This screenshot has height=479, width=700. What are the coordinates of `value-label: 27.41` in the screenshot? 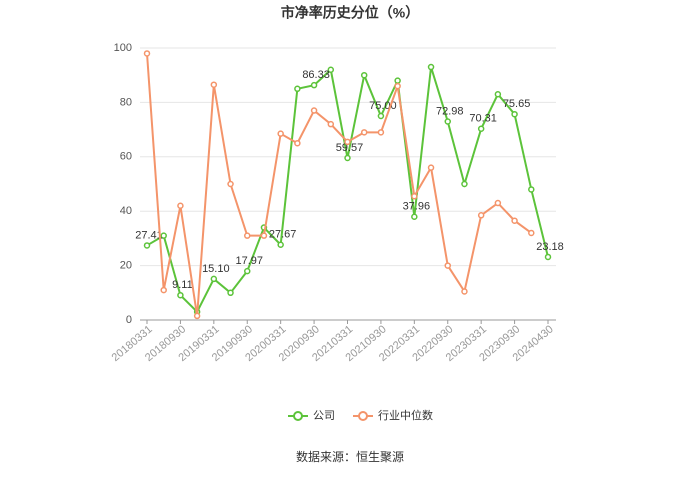 It's located at (149, 235).